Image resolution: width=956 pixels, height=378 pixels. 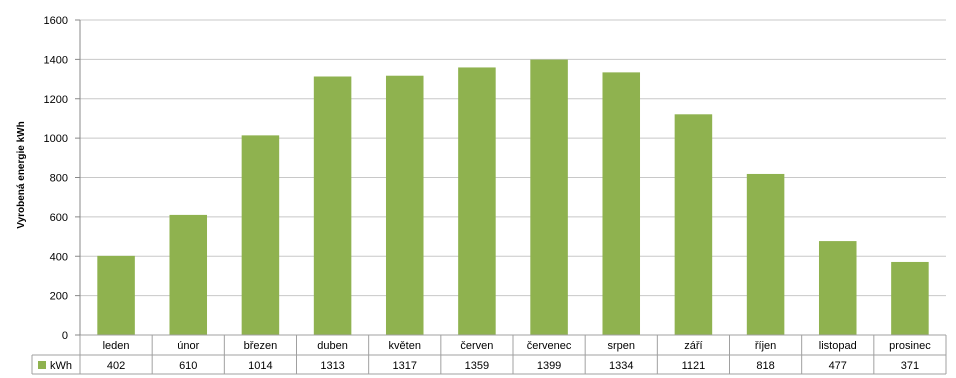 I want to click on y-tick-label: 800, so click(x=59, y=179).